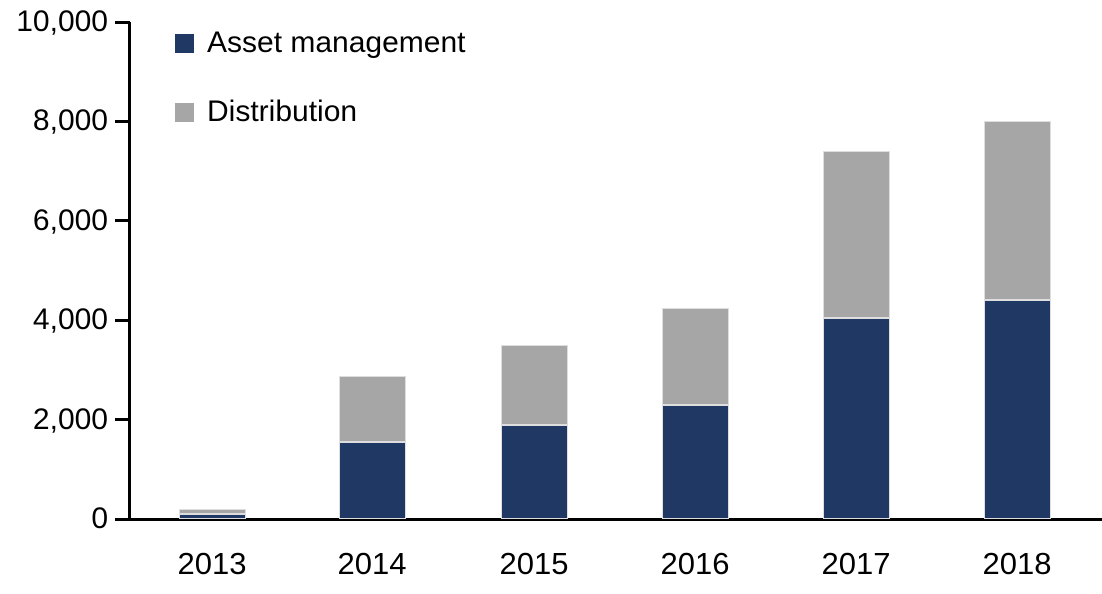 The width and height of the screenshot is (1102, 594). I want to click on x-axis-line, so click(615, 519).